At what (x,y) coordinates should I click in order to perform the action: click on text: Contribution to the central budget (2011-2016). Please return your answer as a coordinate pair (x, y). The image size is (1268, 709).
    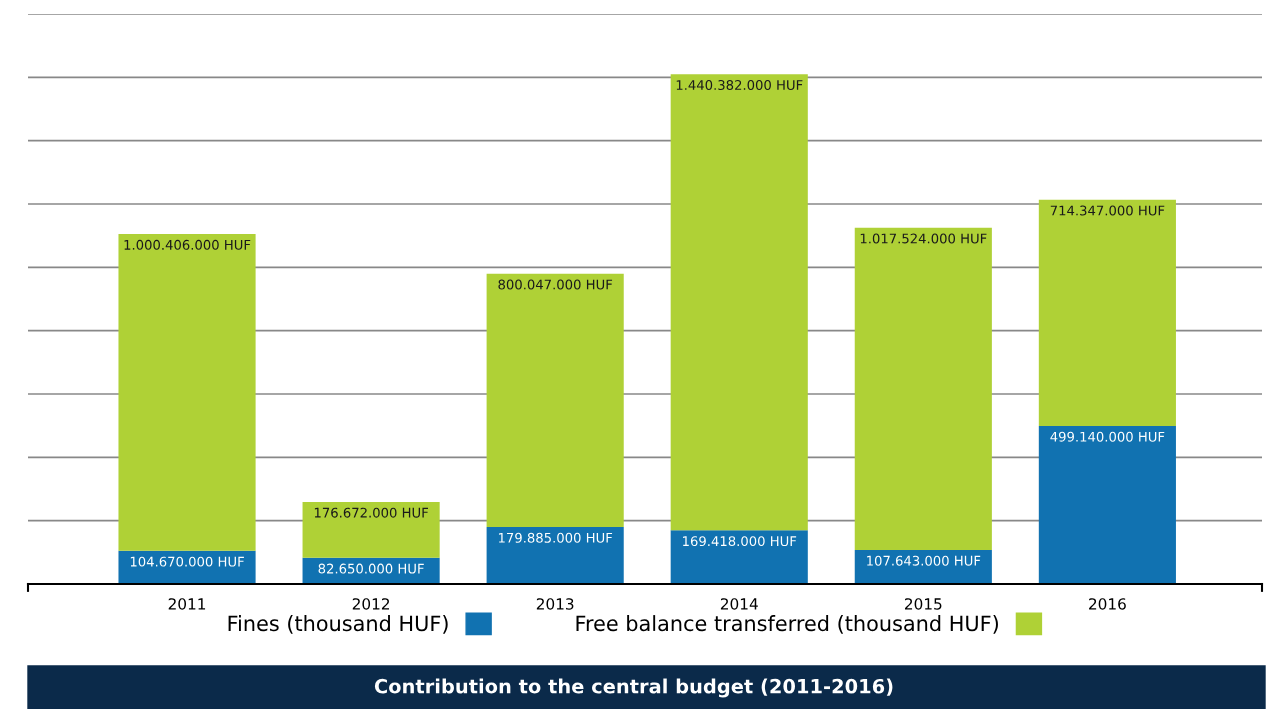
    Looking at the image, I should click on (633, 688).